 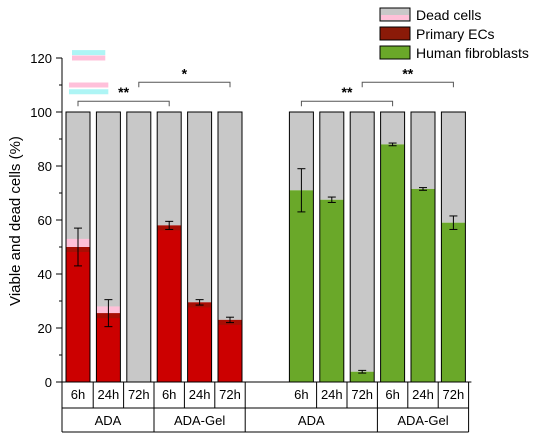 What do you see at coordinates (15, 221) in the screenshot?
I see `y-axis-label: Viable and dead cells (%)` at bounding box center [15, 221].